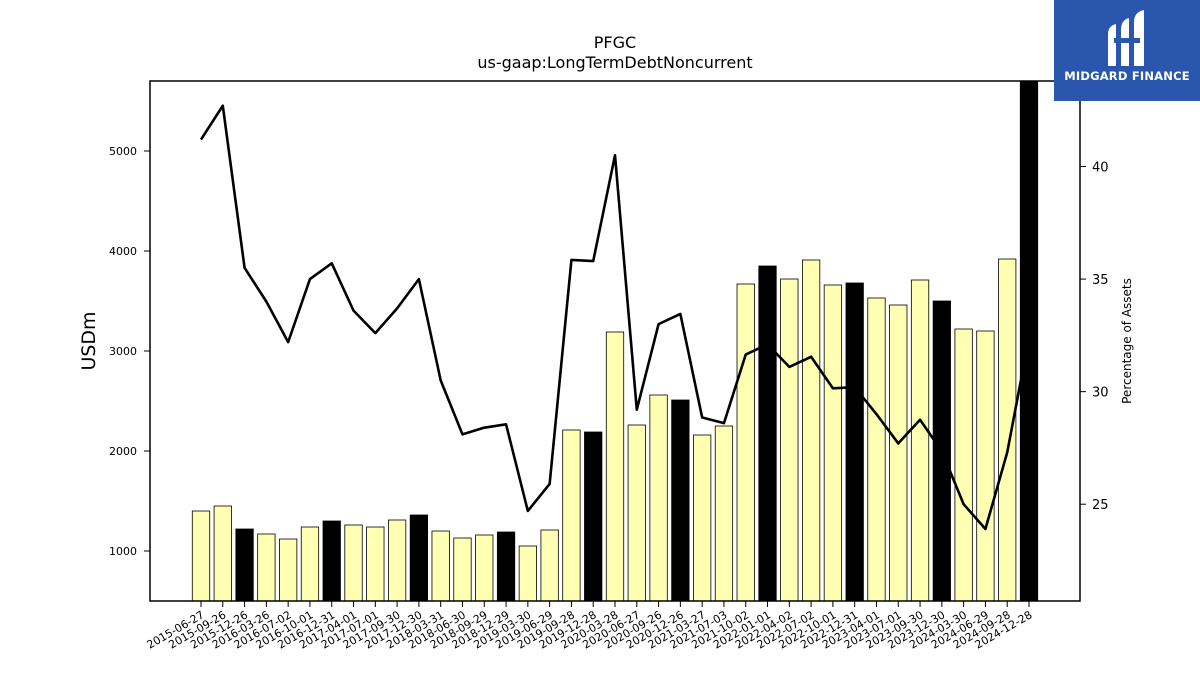 The width and height of the screenshot is (1200, 675). I want to click on y-tick-label: 3000, so click(123, 351).